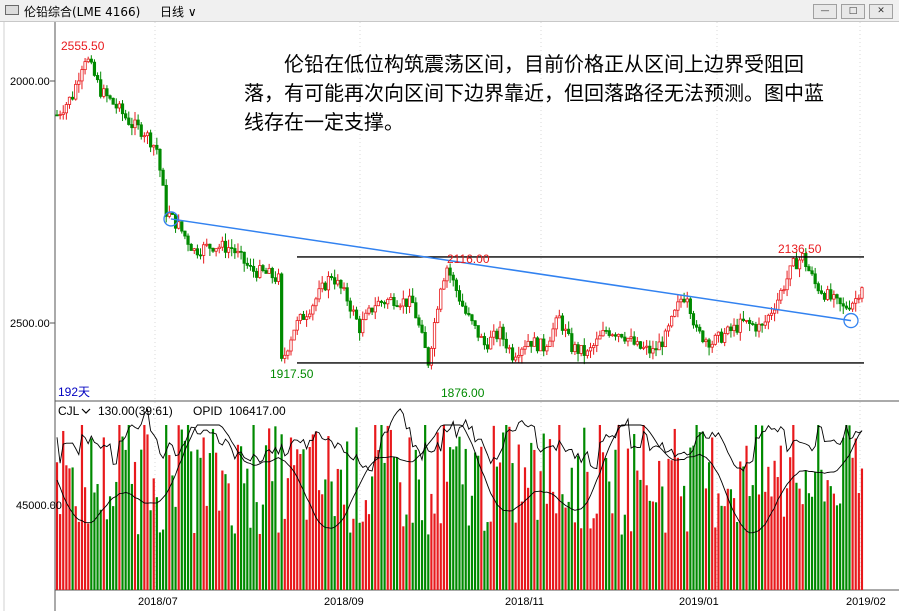  What do you see at coordinates (190, 12) in the screenshot?
I see `chevron-down-icon: ∨` at bounding box center [190, 12].